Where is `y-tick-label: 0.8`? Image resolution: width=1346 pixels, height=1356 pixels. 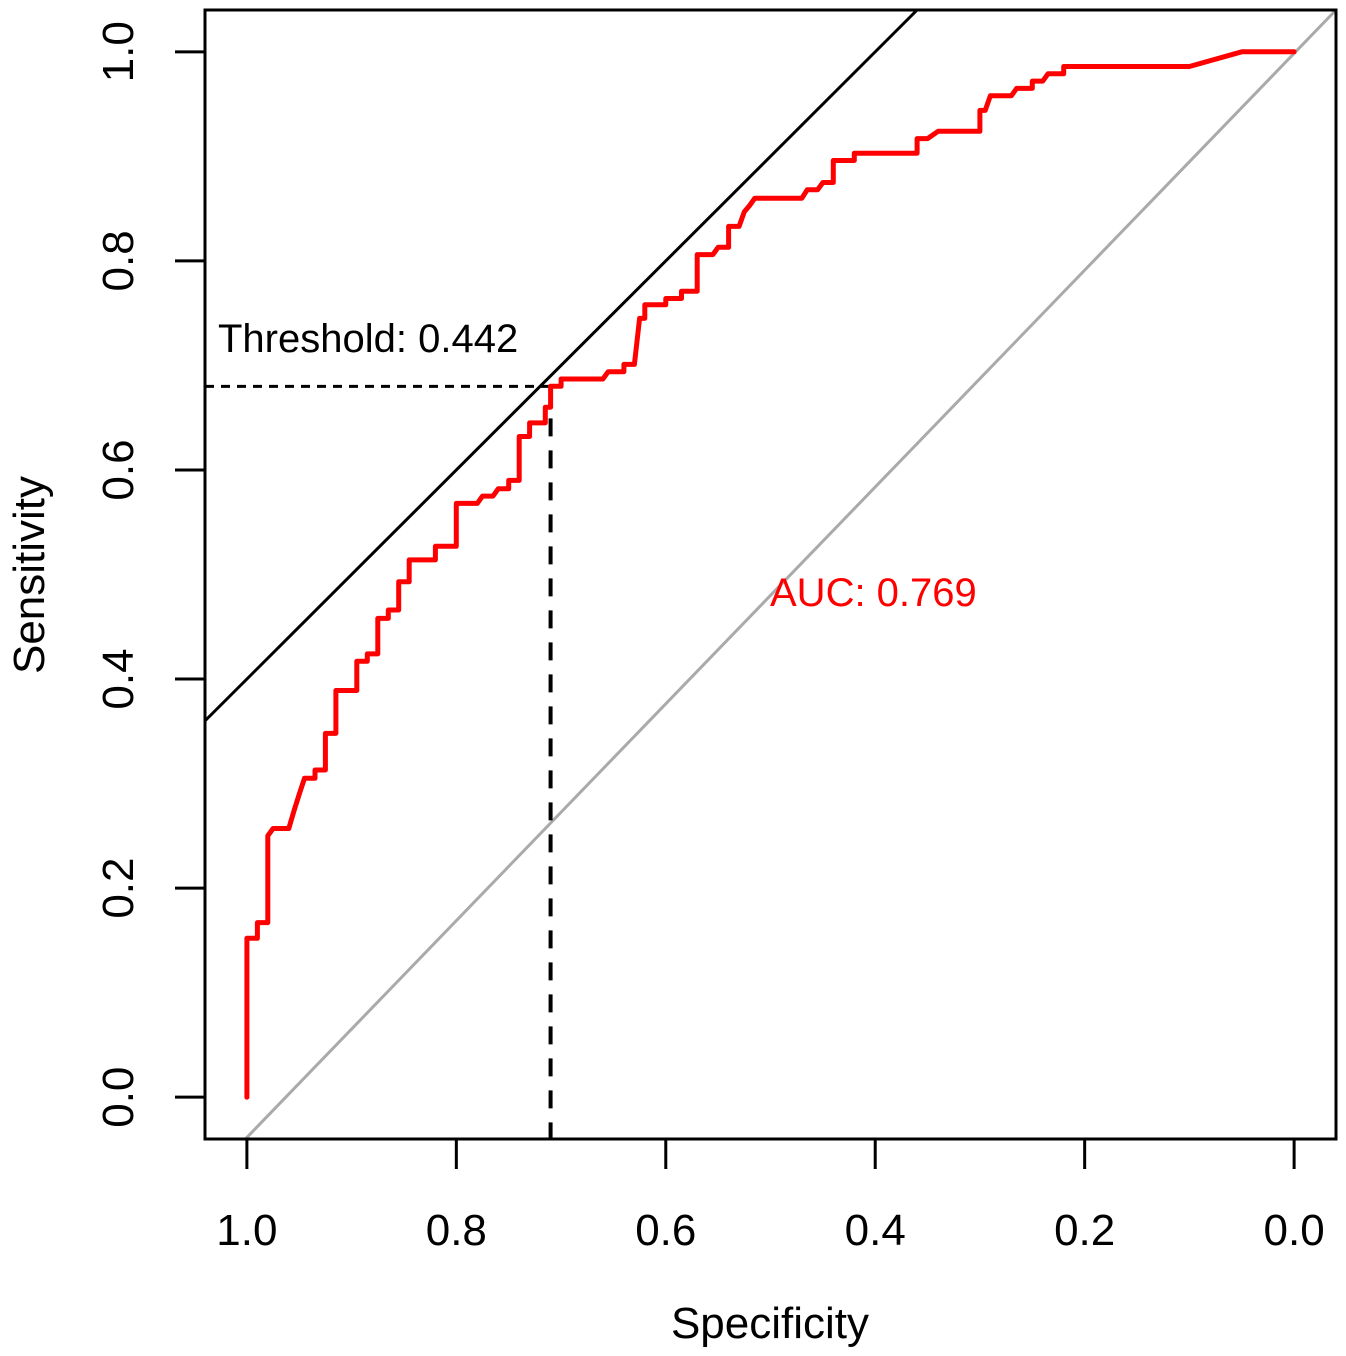 y-tick-label: 0.8 is located at coordinates (118, 260).